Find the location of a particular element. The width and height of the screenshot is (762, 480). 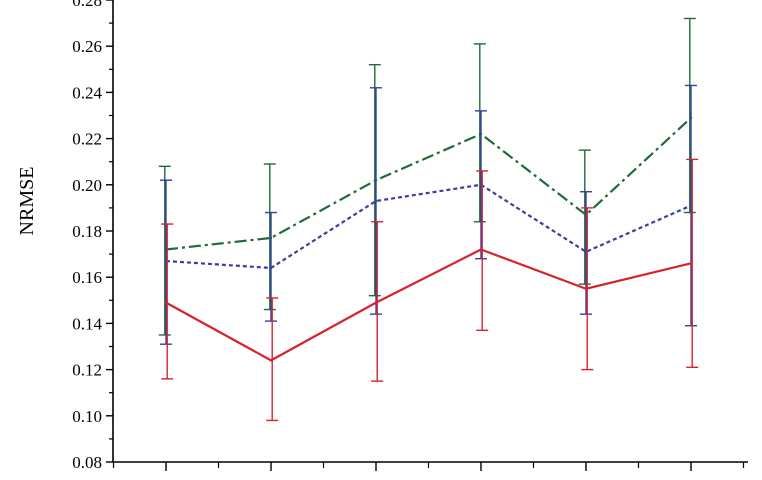

y-tick-label: 0.24 is located at coordinates (87, 92).